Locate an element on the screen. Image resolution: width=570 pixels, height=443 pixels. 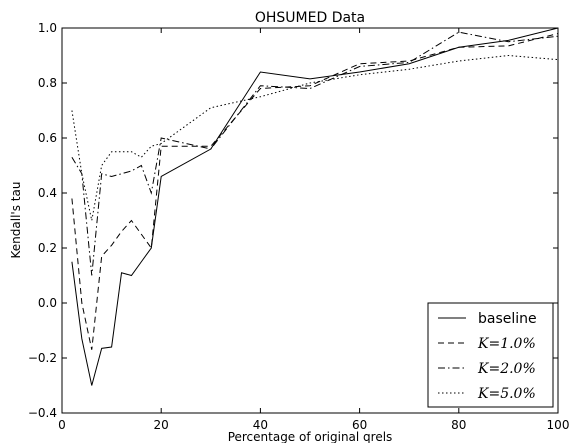
y-axis-title: Kendall's tau is located at coordinates (16, 220).